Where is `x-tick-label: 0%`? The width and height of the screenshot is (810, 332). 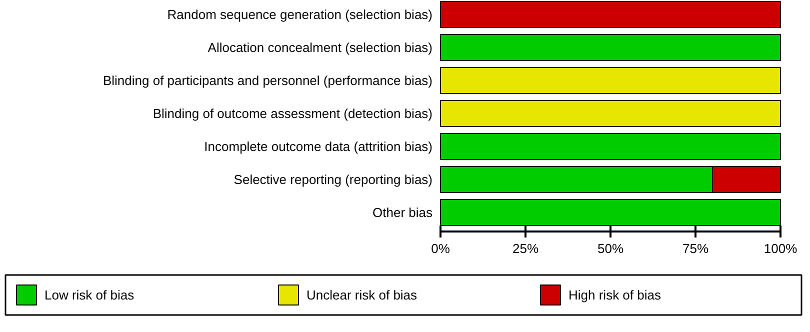 x-tick-label: 0% is located at coordinates (440, 248).